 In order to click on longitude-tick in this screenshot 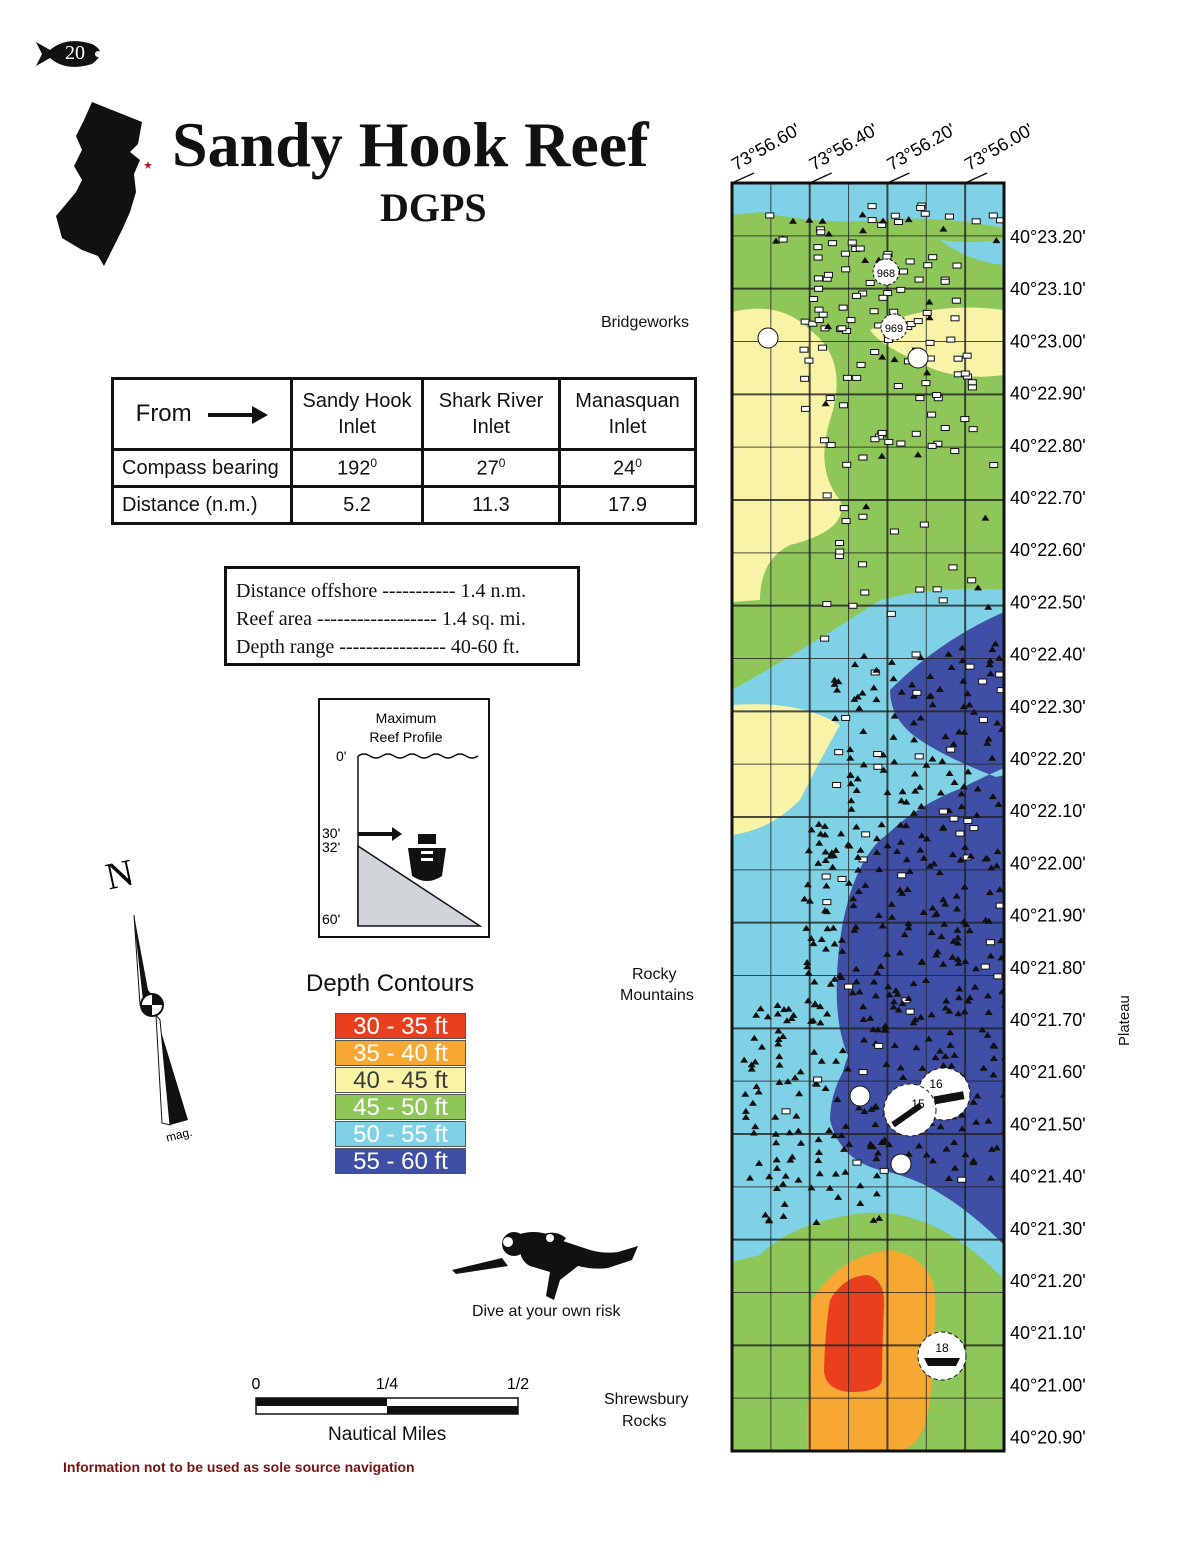, I will do `click(821, 178)`.